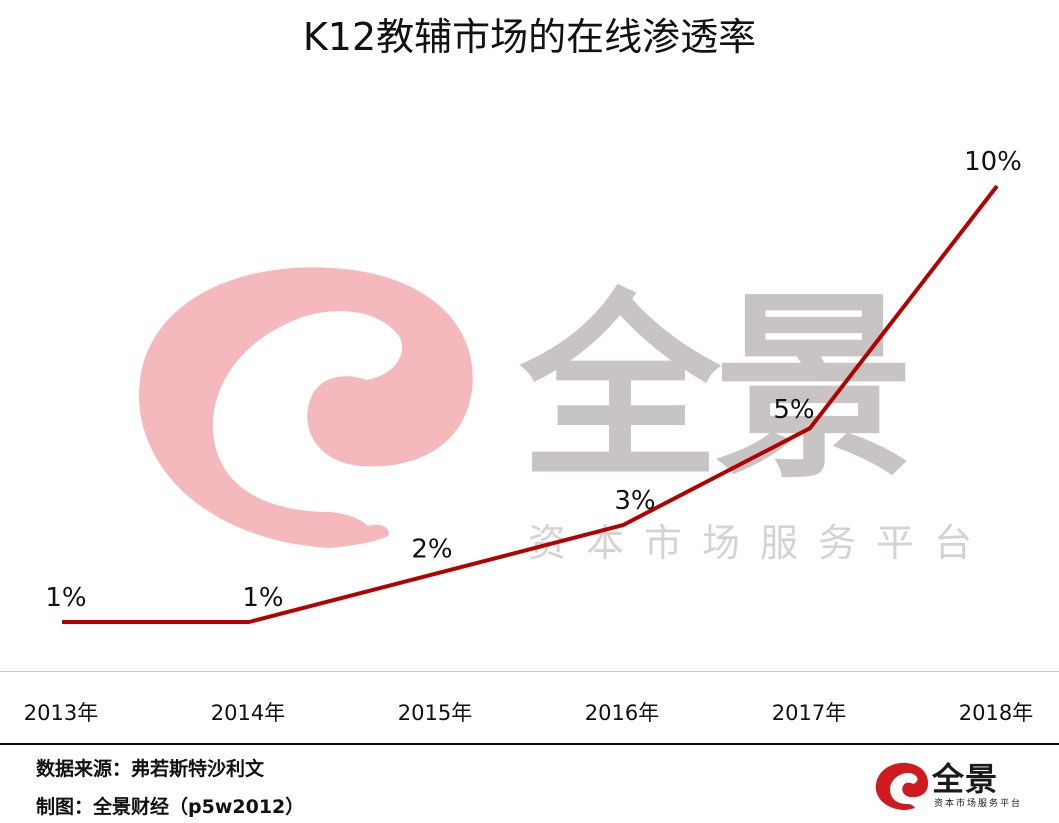 This screenshot has width=1059, height=823. I want to click on brand-logo: 全景 资本市场服务平台, so click(950, 783).